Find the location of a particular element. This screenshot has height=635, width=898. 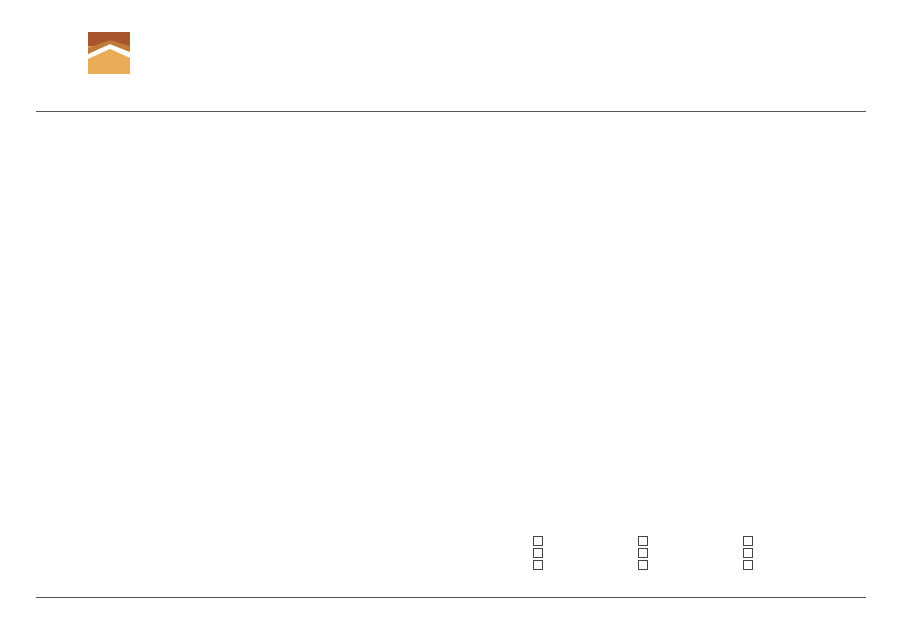

header-divider is located at coordinates (451, 111).